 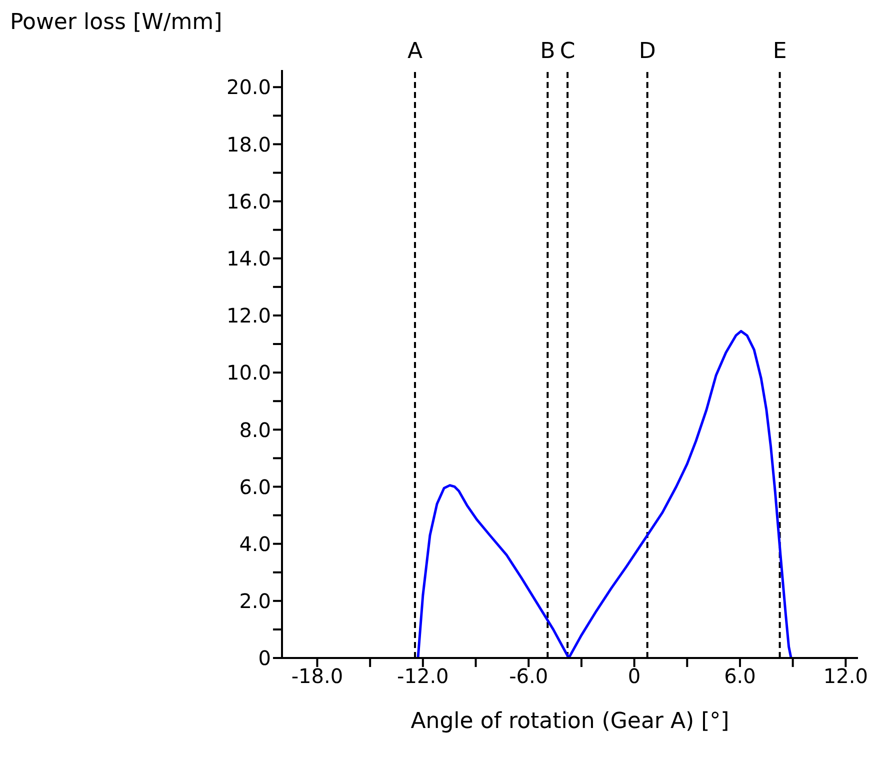 I want to click on x-tick-label: -12.0, so click(x=423, y=676).